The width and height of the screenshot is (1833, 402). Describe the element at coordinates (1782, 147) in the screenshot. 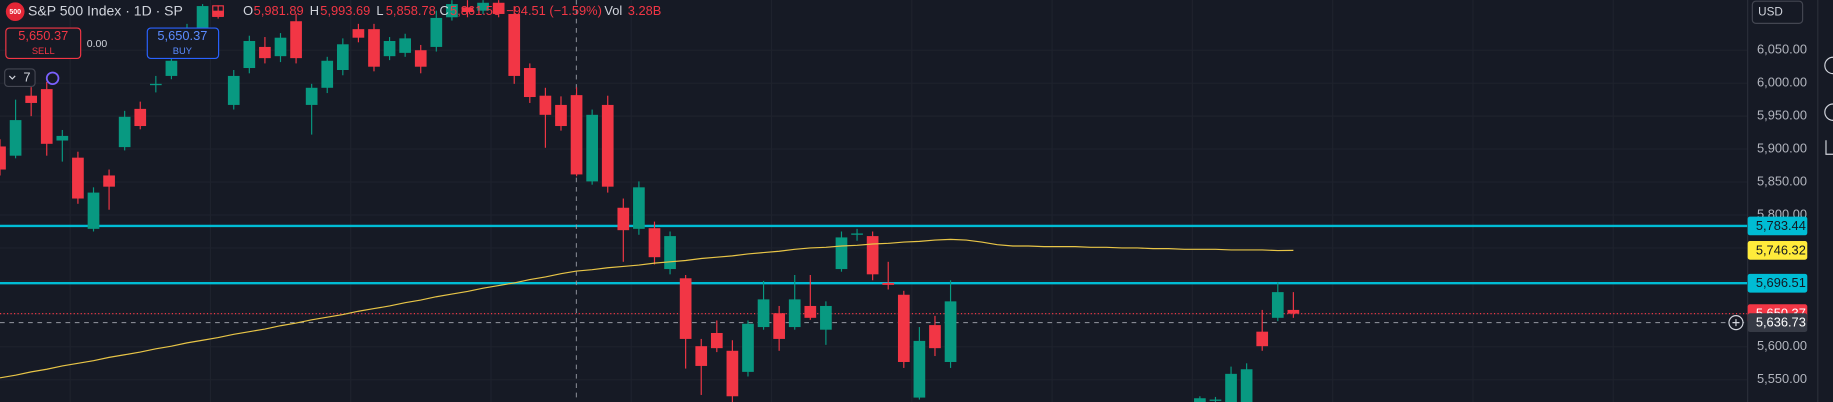

I see `y-tick-label: 5,900.00` at that location.